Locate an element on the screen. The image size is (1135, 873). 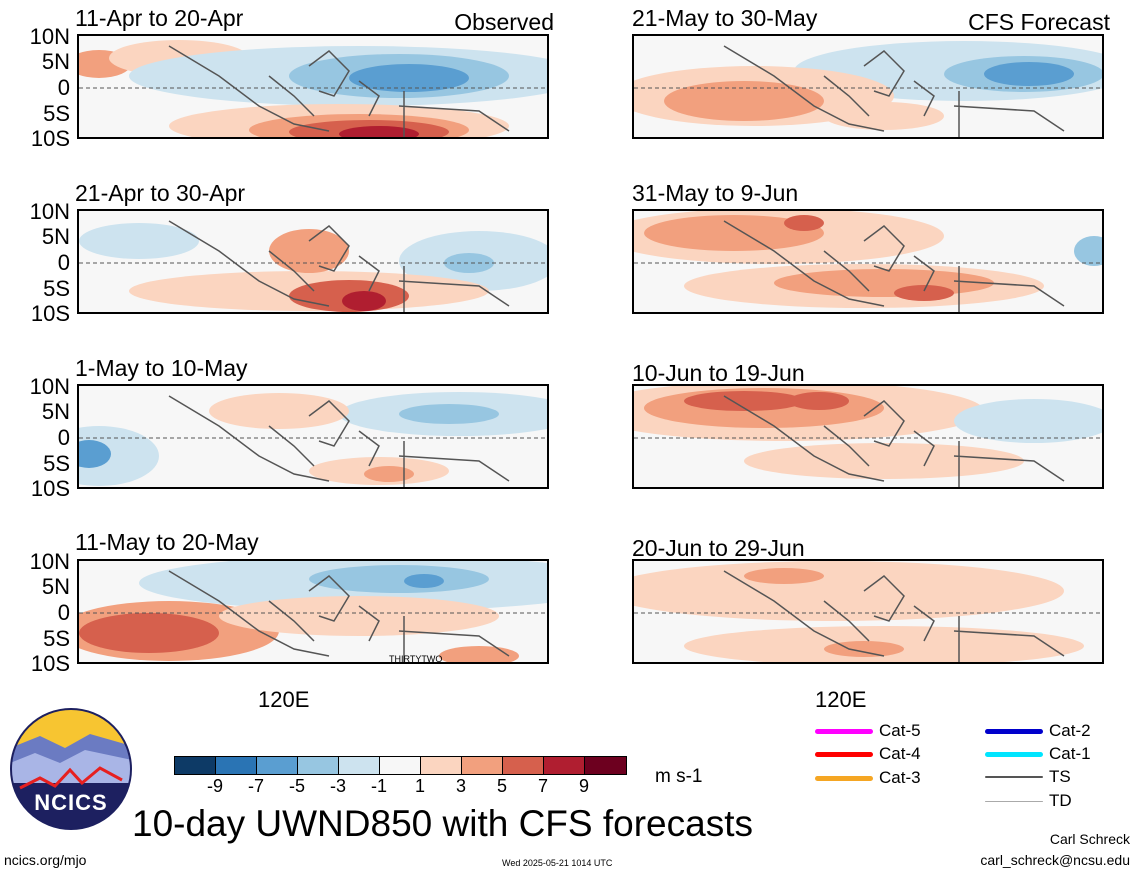
colorbar-tick-label: -7 is located at coordinates (255, 786).